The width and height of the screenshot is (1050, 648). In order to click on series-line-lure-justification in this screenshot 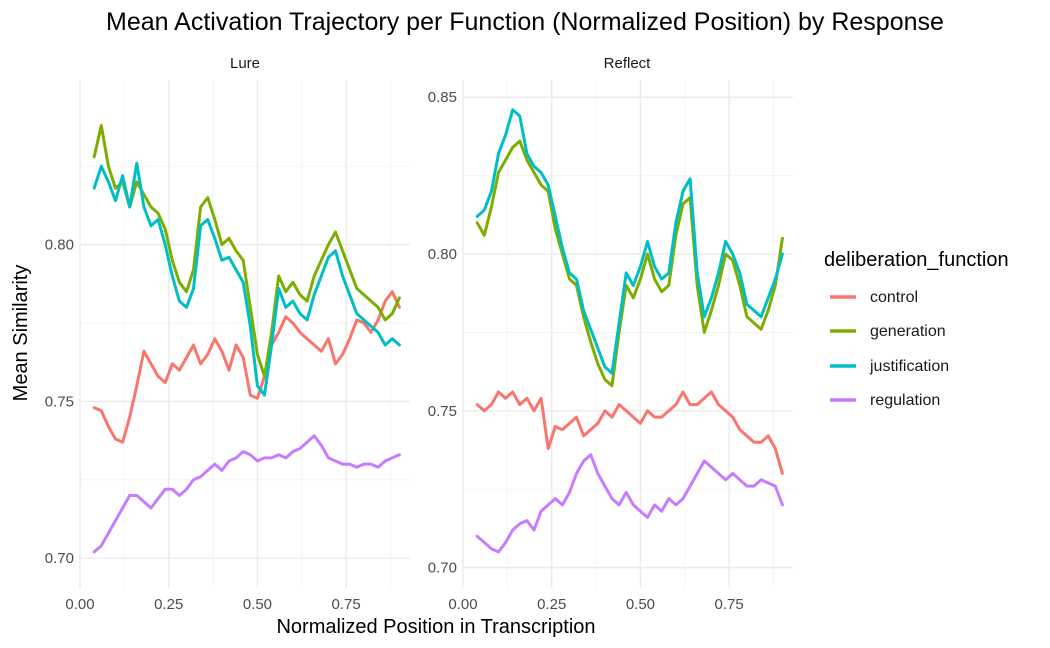, I will do `click(246, 279)`.